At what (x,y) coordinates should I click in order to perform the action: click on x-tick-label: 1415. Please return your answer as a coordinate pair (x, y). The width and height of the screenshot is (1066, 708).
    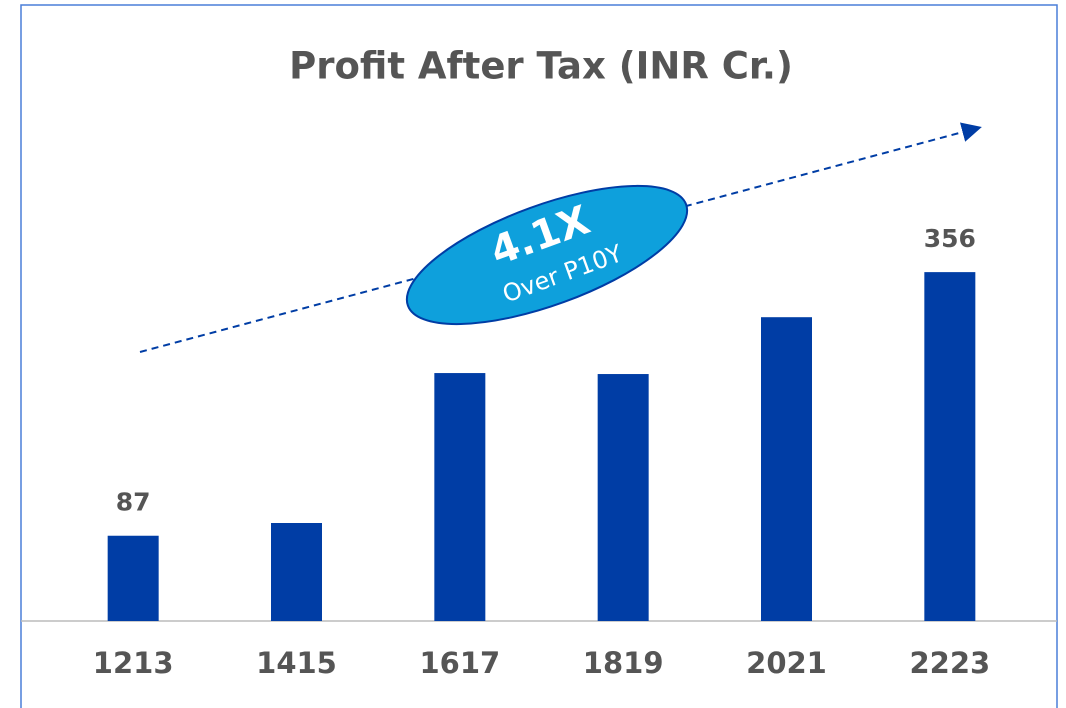
    Looking at the image, I should click on (296, 663).